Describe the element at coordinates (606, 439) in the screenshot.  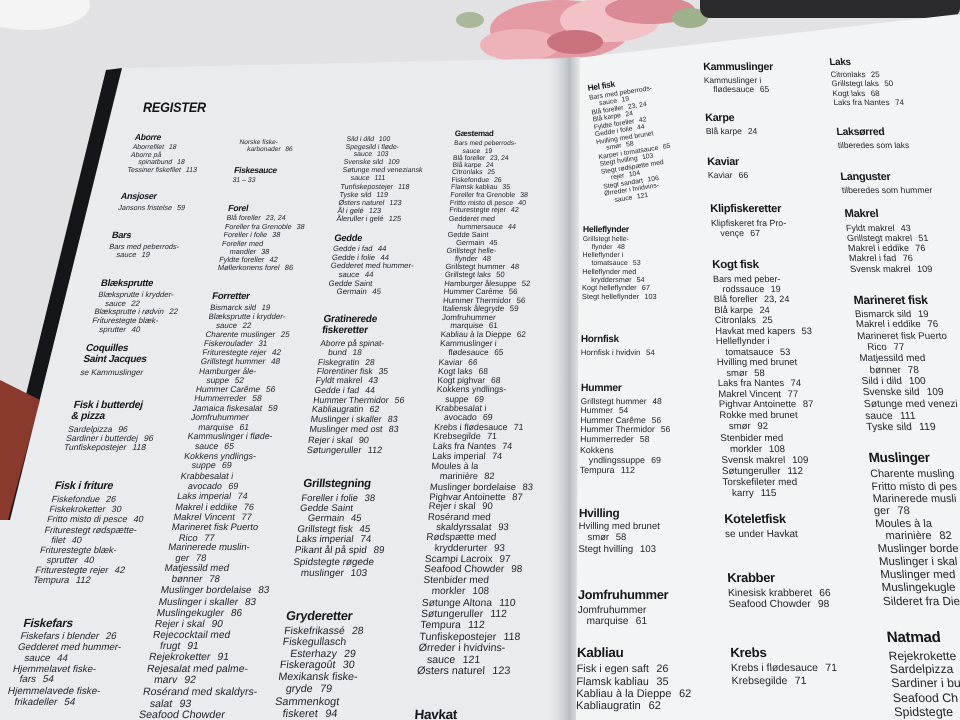
I see `entry-title: Hummerreder` at that location.